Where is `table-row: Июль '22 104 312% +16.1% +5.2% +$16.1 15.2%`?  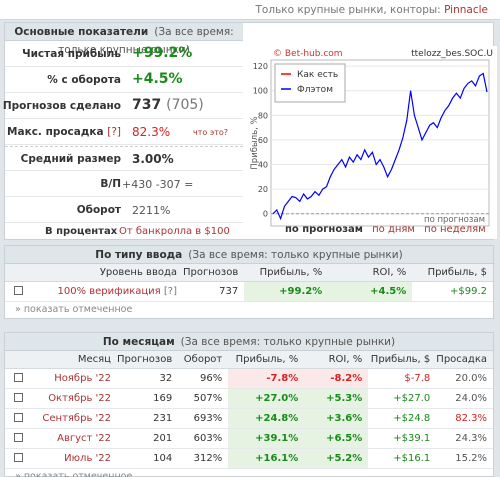
table-row: Июль '22 104 312% +16.1% +5.2% +$16.1 15.2% is located at coordinates (249, 458).